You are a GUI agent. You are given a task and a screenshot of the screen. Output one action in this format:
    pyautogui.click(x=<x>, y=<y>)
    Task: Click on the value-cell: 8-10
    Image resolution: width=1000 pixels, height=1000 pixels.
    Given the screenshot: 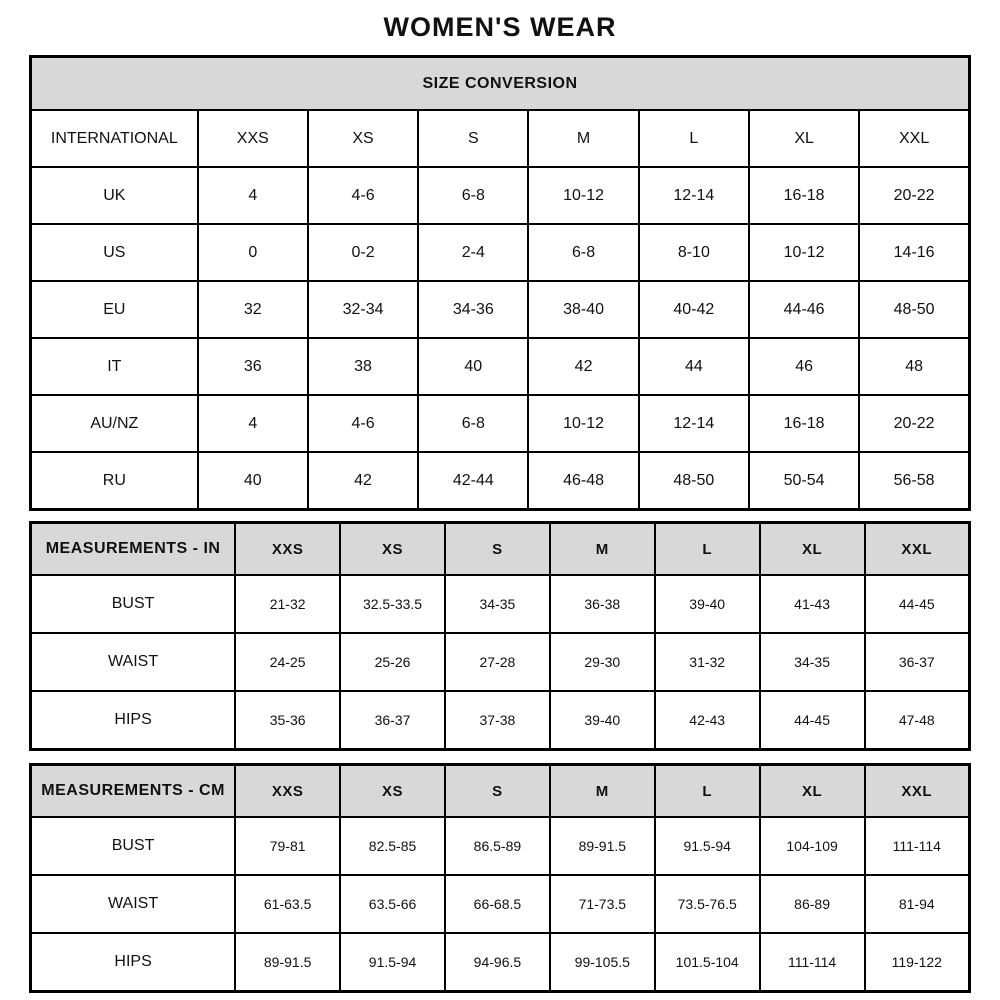 What is the action you would take?
    pyautogui.click(x=693, y=252)
    